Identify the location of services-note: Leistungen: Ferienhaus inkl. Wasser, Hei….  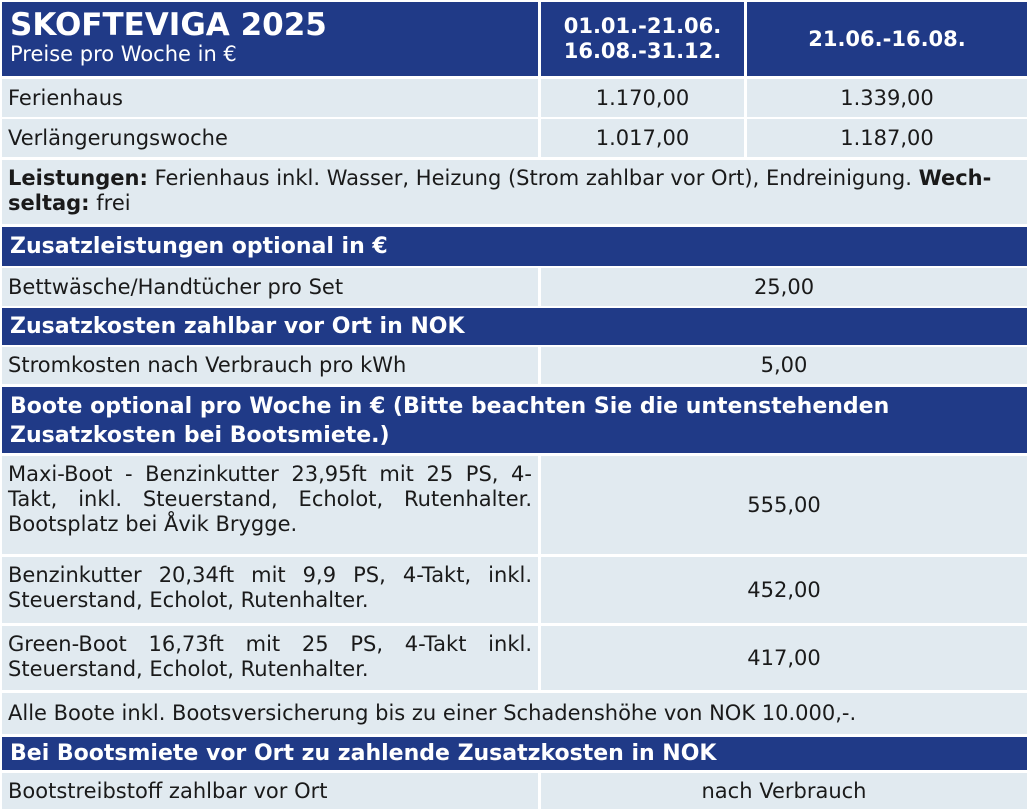
(514, 192).